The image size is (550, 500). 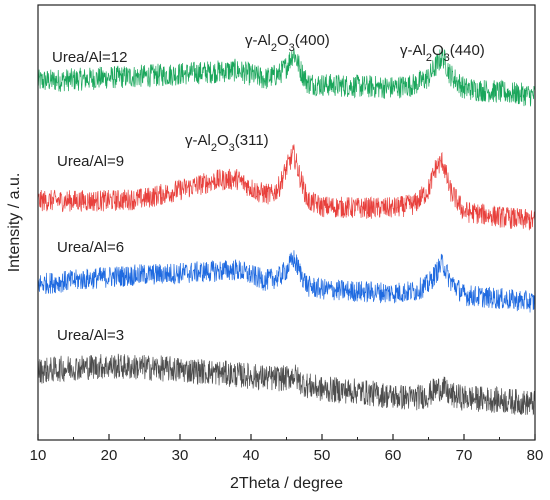 I want to click on x-tick-label: 40, so click(x=251, y=455).